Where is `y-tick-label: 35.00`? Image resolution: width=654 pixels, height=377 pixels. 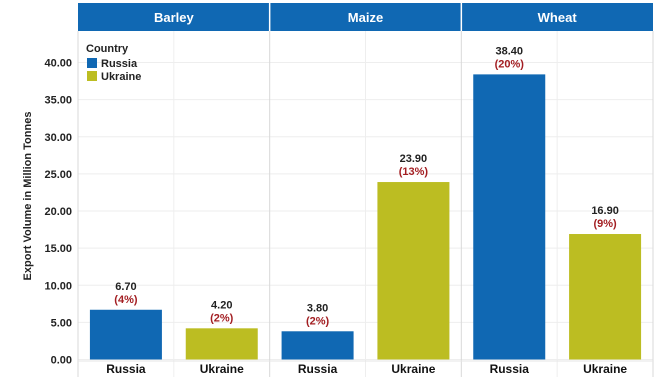
y-tick-label: 35.00 is located at coordinates (58, 101).